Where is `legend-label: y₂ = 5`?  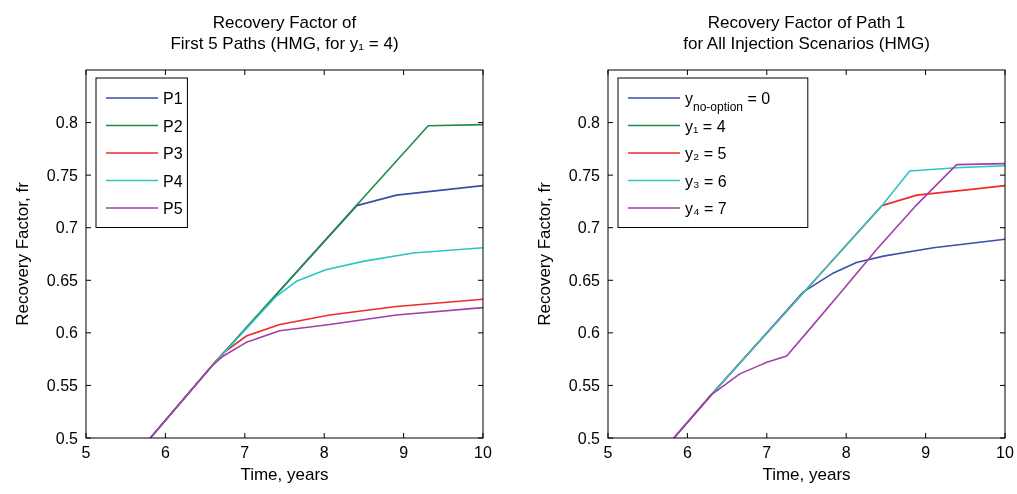 legend-label: y₂ = 5 is located at coordinates (706, 153).